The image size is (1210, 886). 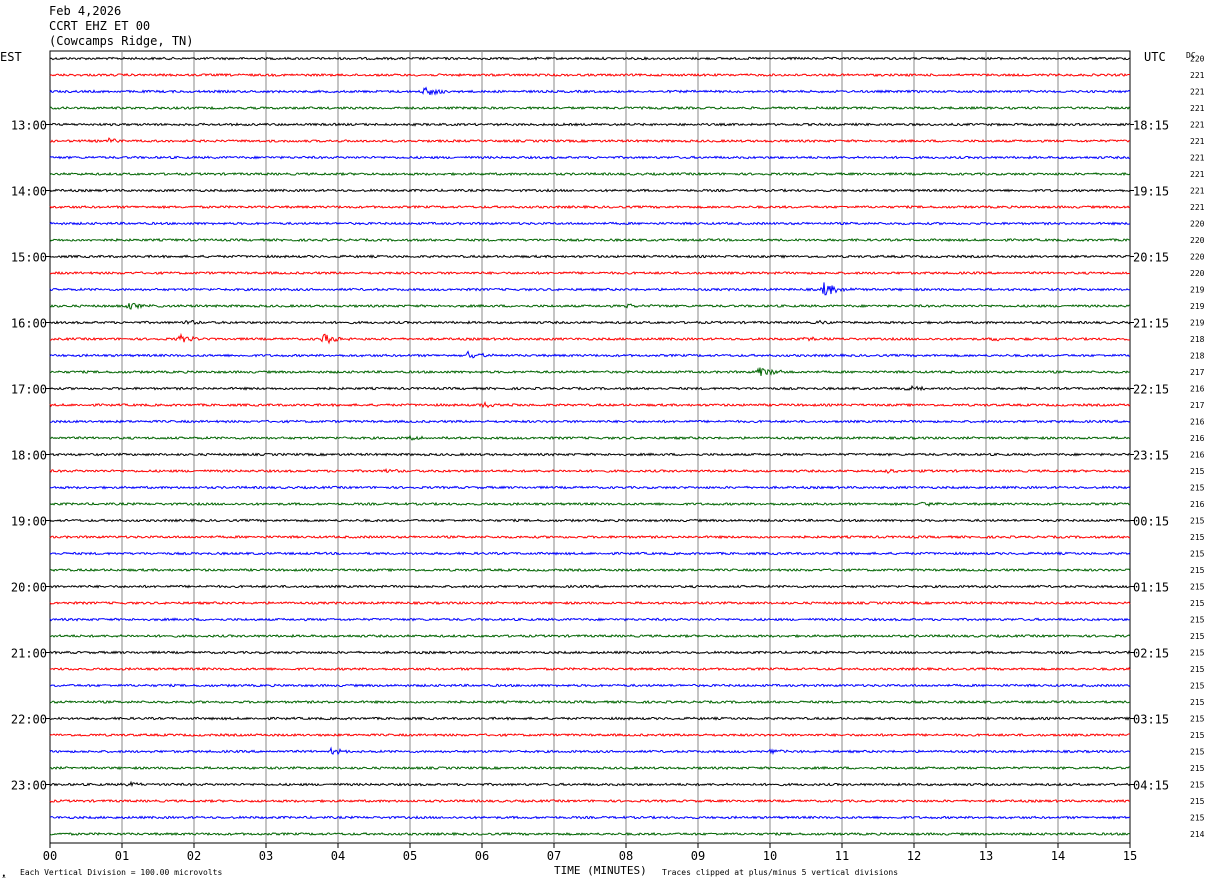 What do you see at coordinates (1151, 258) in the screenshot?
I see `right-hour-label: 20:15` at bounding box center [1151, 258].